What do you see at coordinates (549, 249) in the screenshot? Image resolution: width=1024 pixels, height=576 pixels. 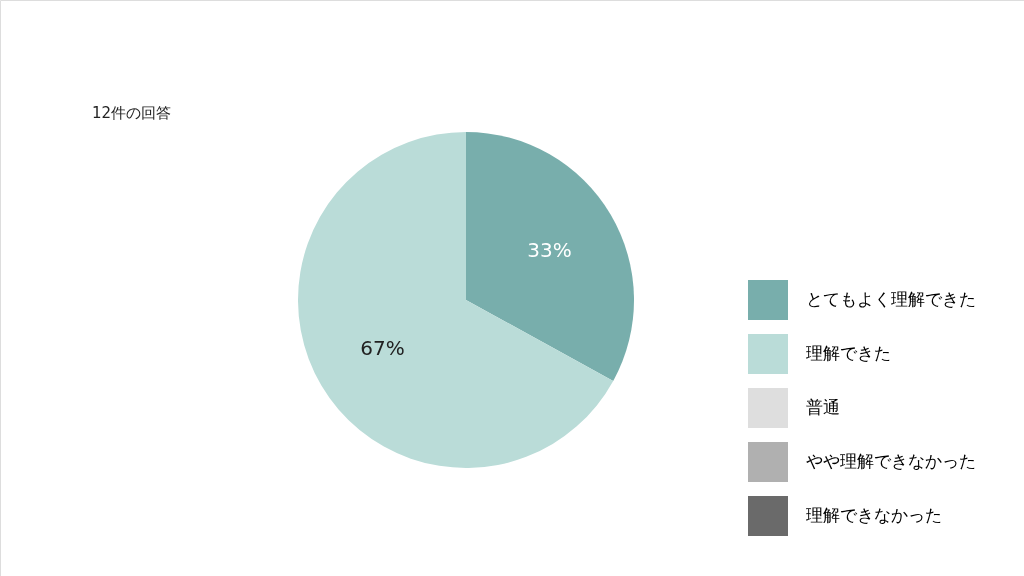 I see `data-label: 33%` at bounding box center [549, 249].